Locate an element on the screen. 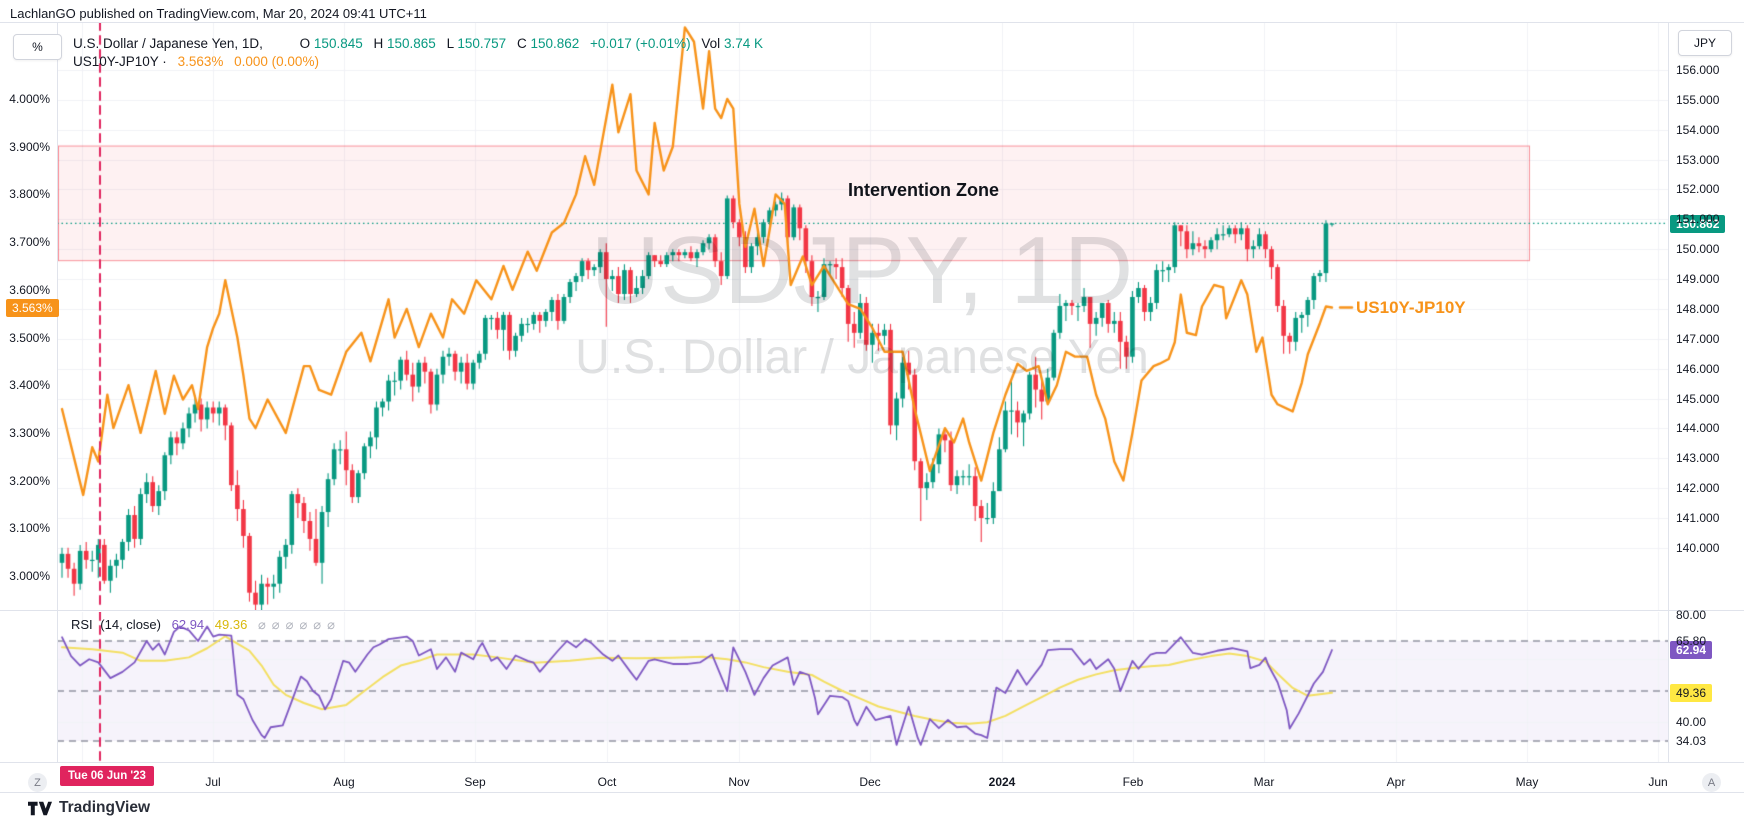 This screenshot has width=1744, height=824. rsi-params: (14, close) is located at coordinates (130, 624).